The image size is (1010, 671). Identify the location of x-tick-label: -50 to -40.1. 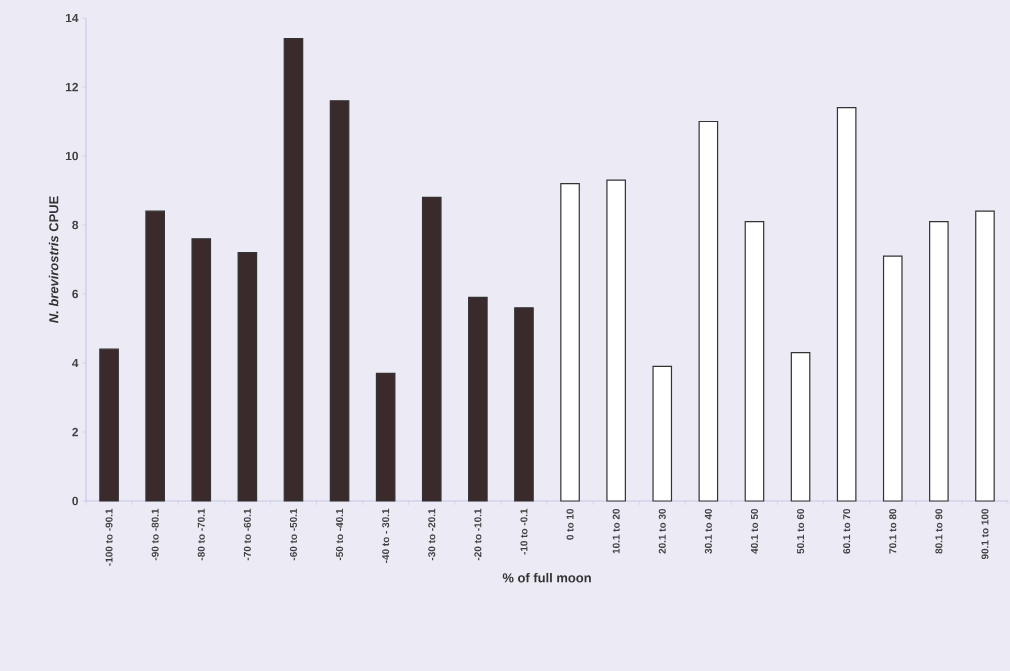
(340, 534).